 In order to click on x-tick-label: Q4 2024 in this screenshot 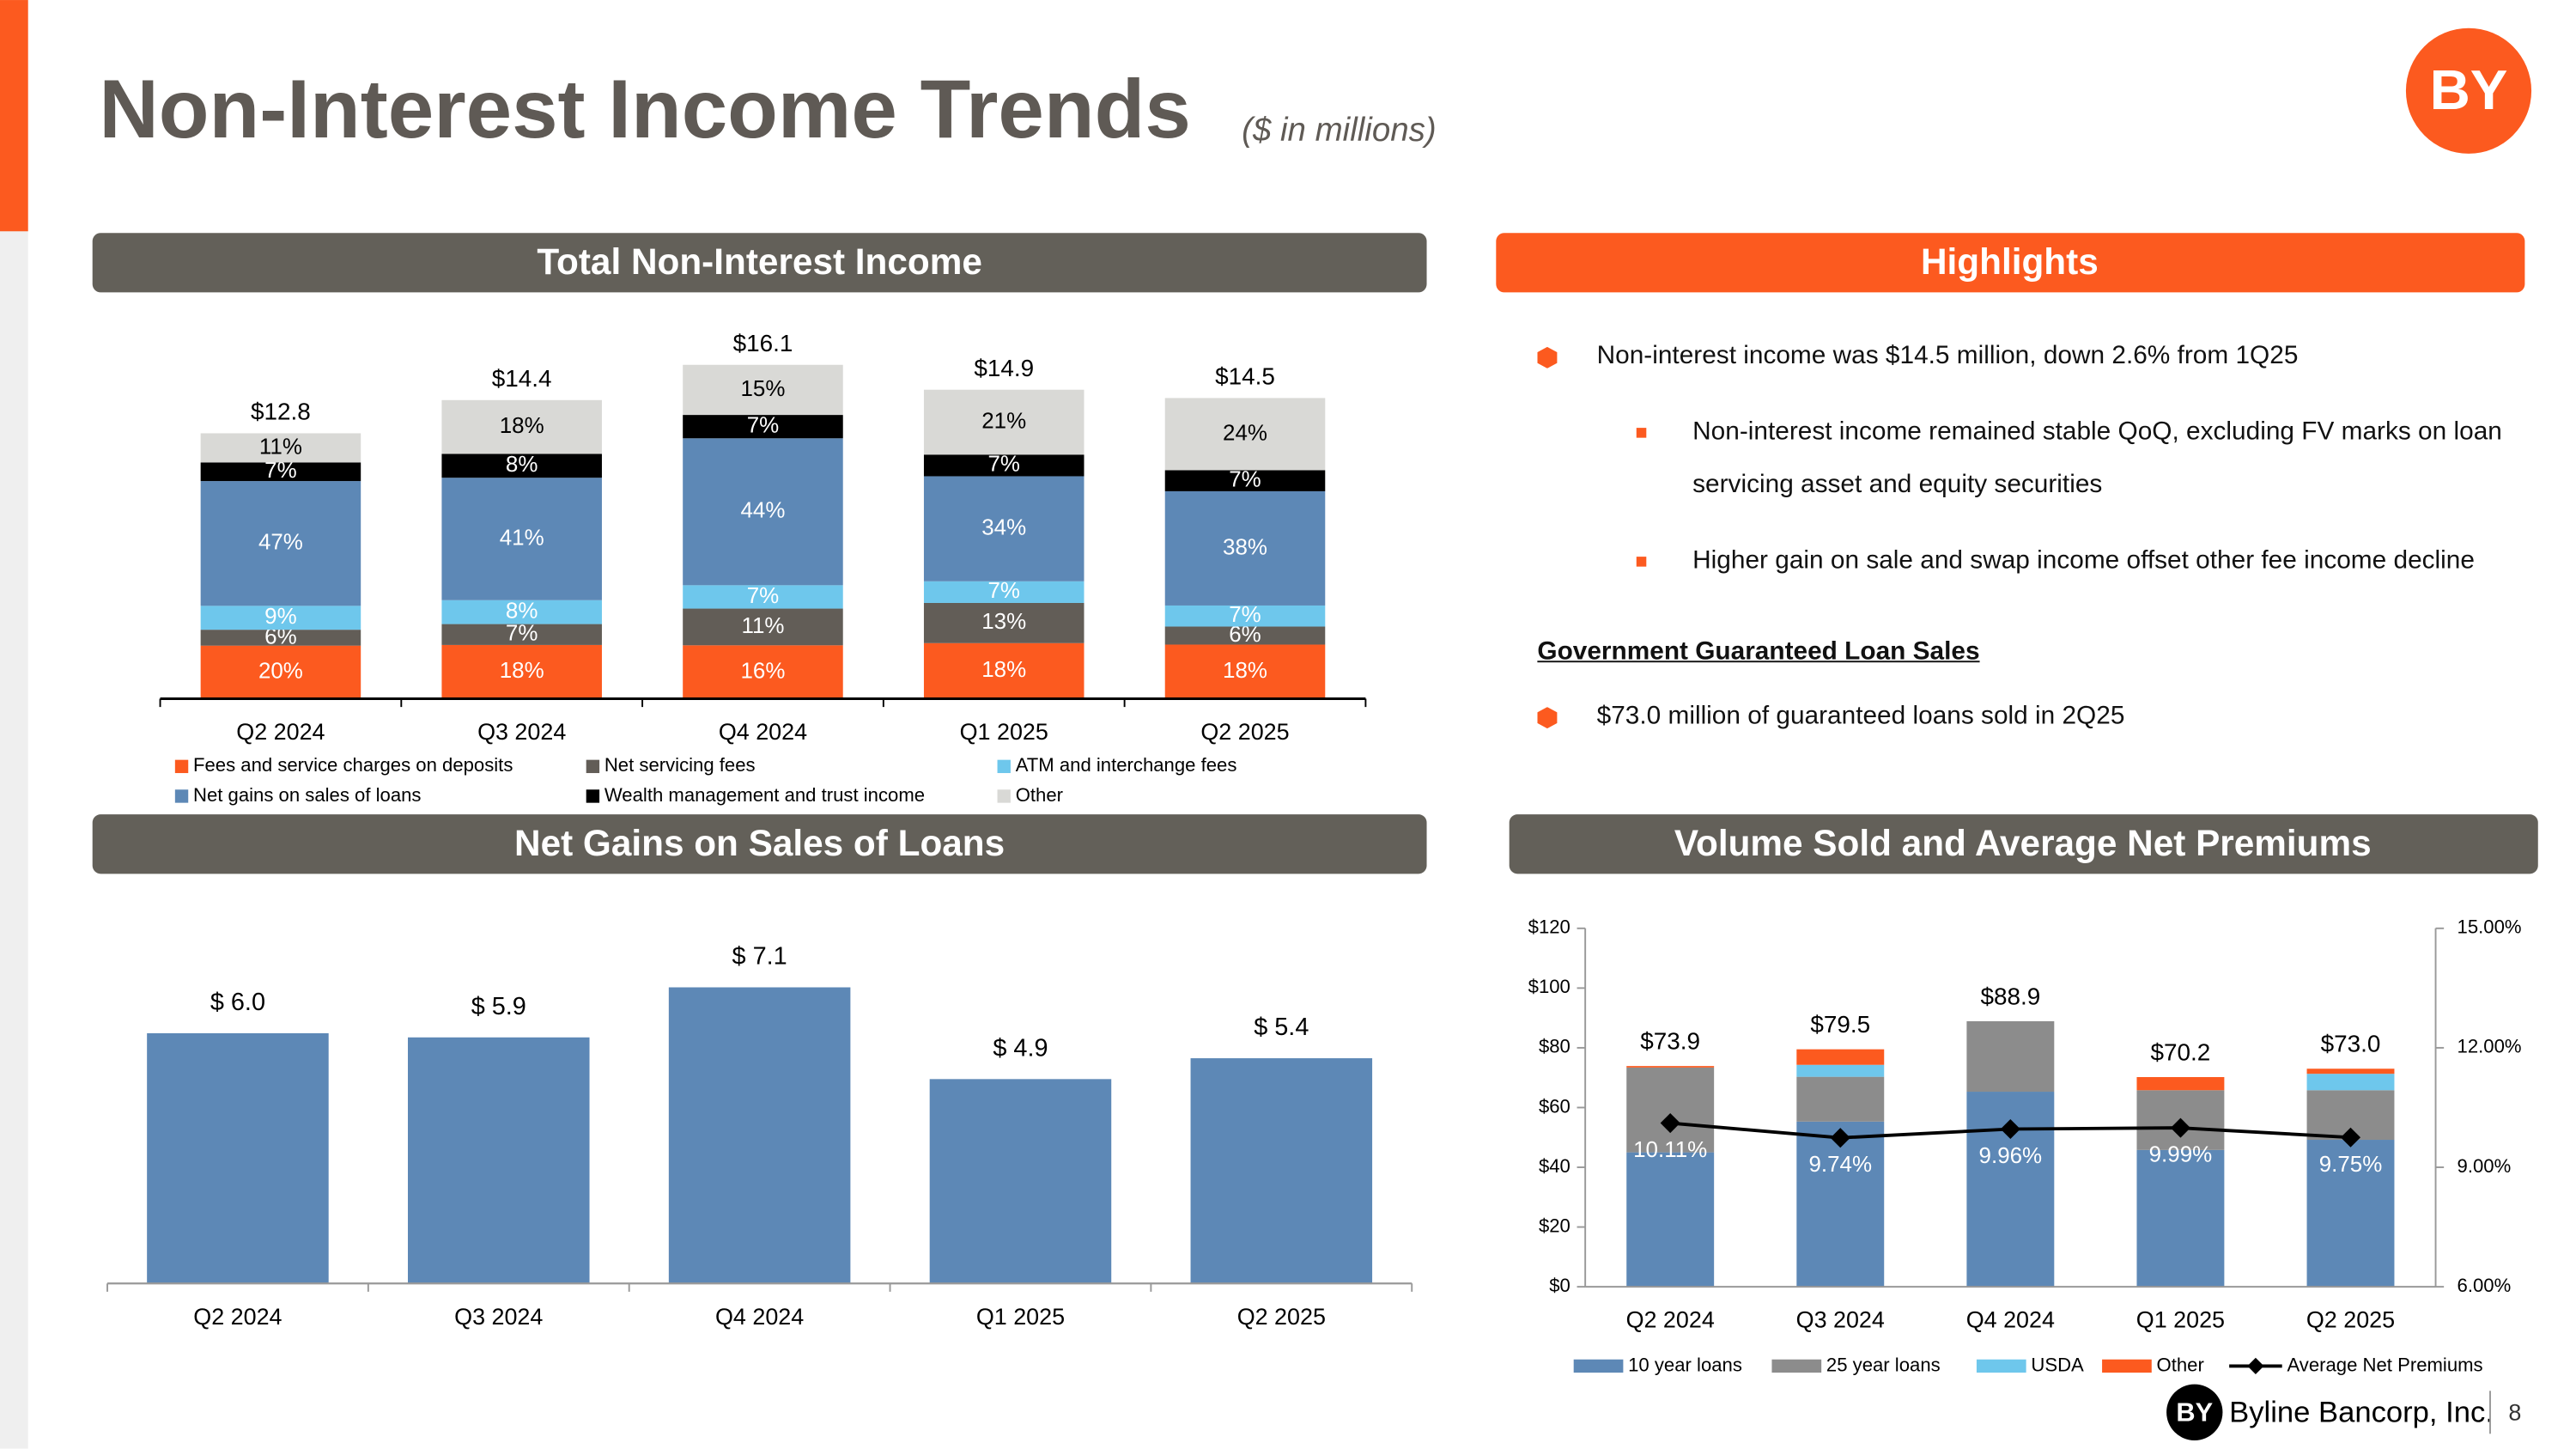, I will do `click(2011, 1320)`.